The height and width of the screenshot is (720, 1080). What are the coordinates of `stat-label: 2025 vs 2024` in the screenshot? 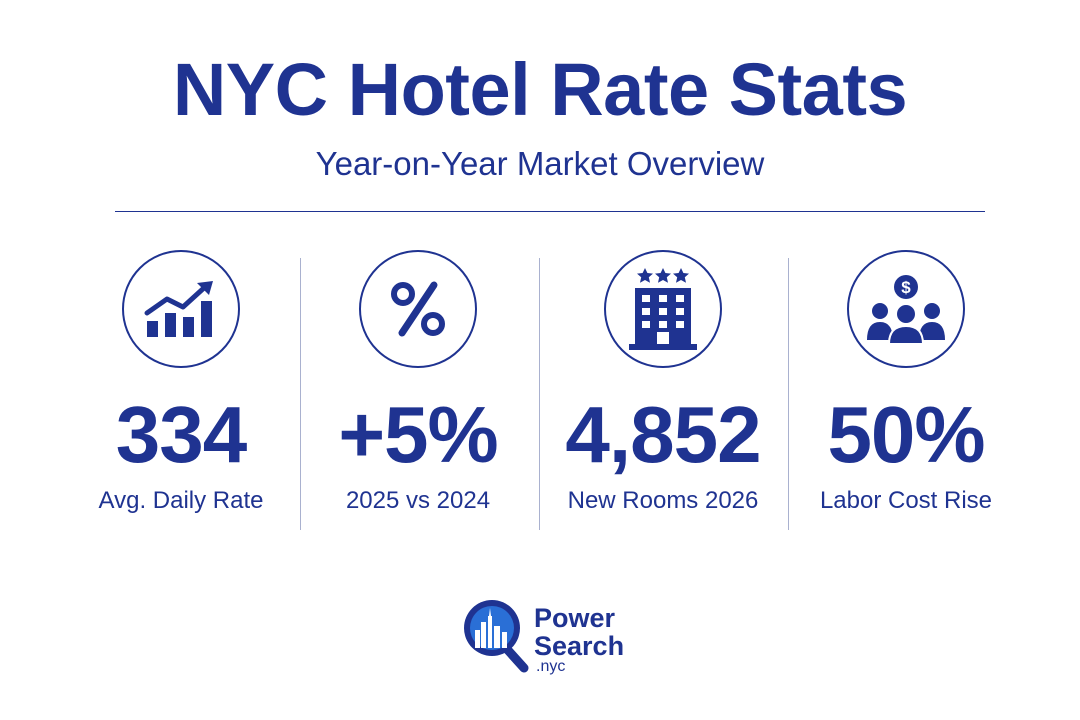 It's located at (418, 500).